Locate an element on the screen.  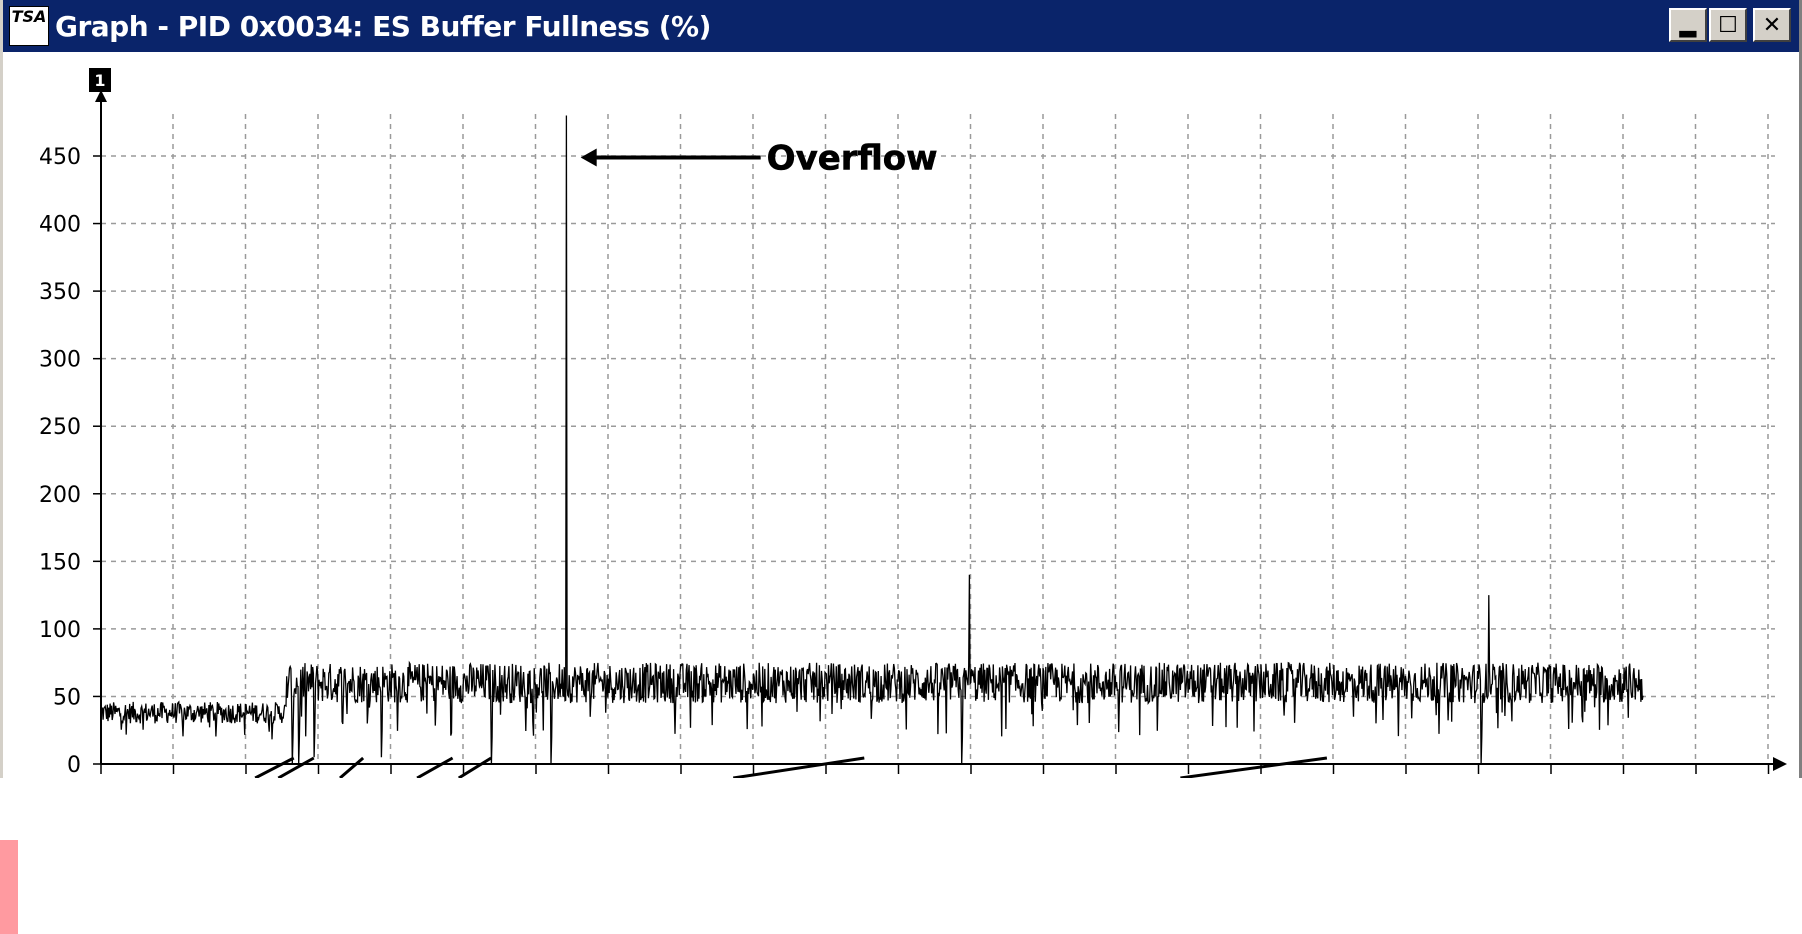
y-tick-label: 400 is located at coordinates (60, 225).